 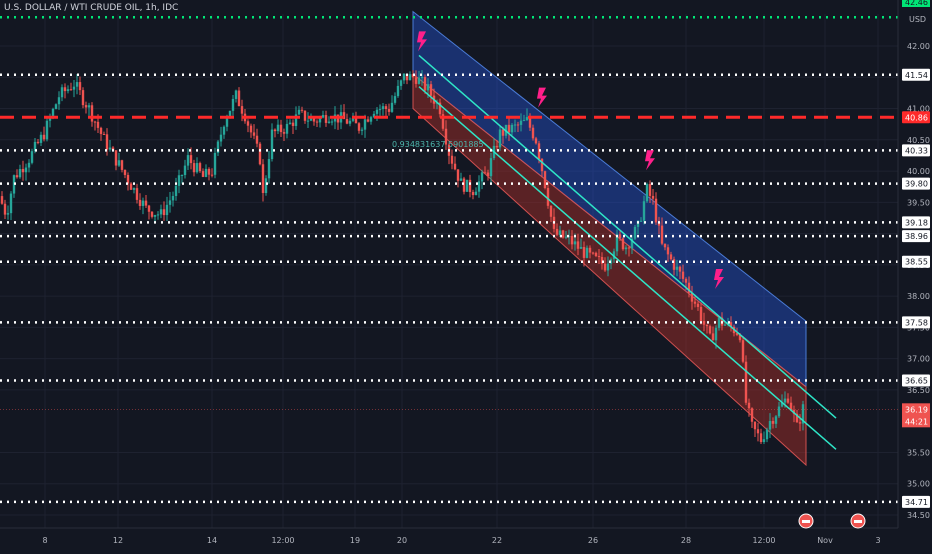 What do you see at coordinates (91, 8) in the screenshot?
I see `chart-title: U.S. DOLLAR / WTI CRUDE OIL, 1h, IDC` at bounding box center [91, 8].